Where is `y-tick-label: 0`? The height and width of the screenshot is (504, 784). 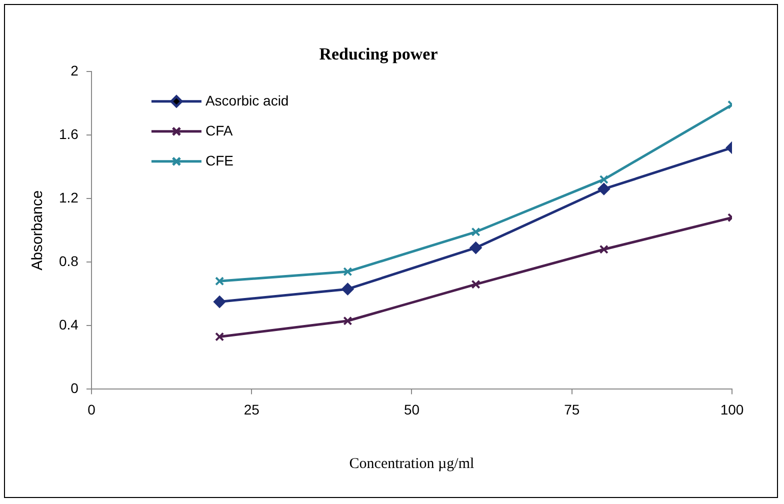
y-tick-label: 0 is located at coordinates (74, 388).